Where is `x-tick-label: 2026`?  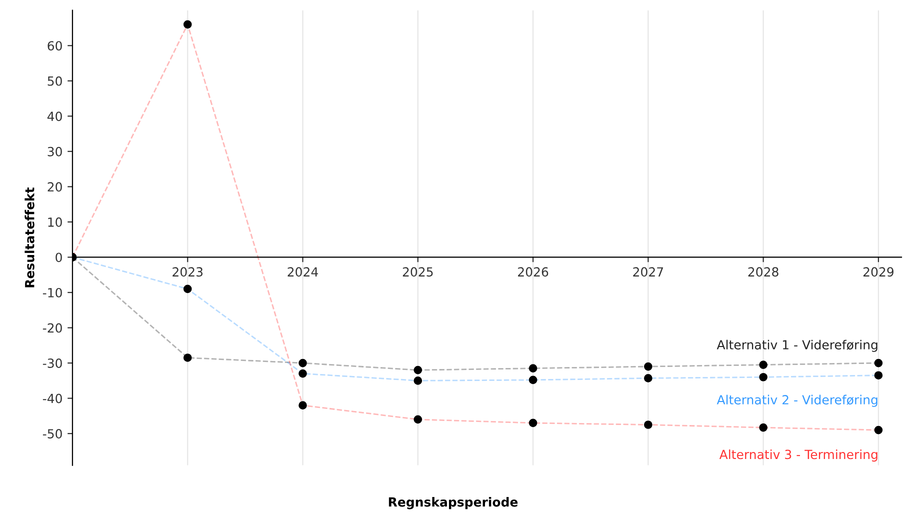
x-tick-label: 2026 is located at coordinates (533, 272).